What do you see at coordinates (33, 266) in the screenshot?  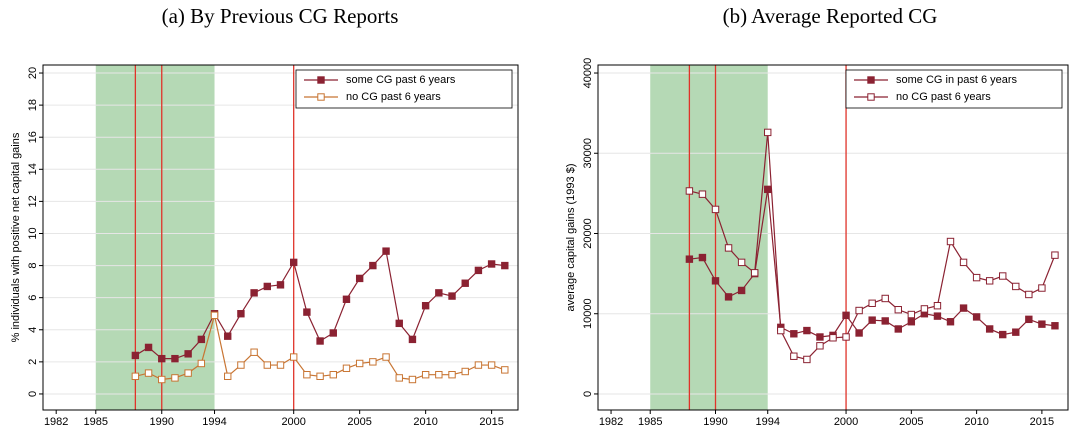 I see `y-tick-label: 8` at bounding box center [33, 266].